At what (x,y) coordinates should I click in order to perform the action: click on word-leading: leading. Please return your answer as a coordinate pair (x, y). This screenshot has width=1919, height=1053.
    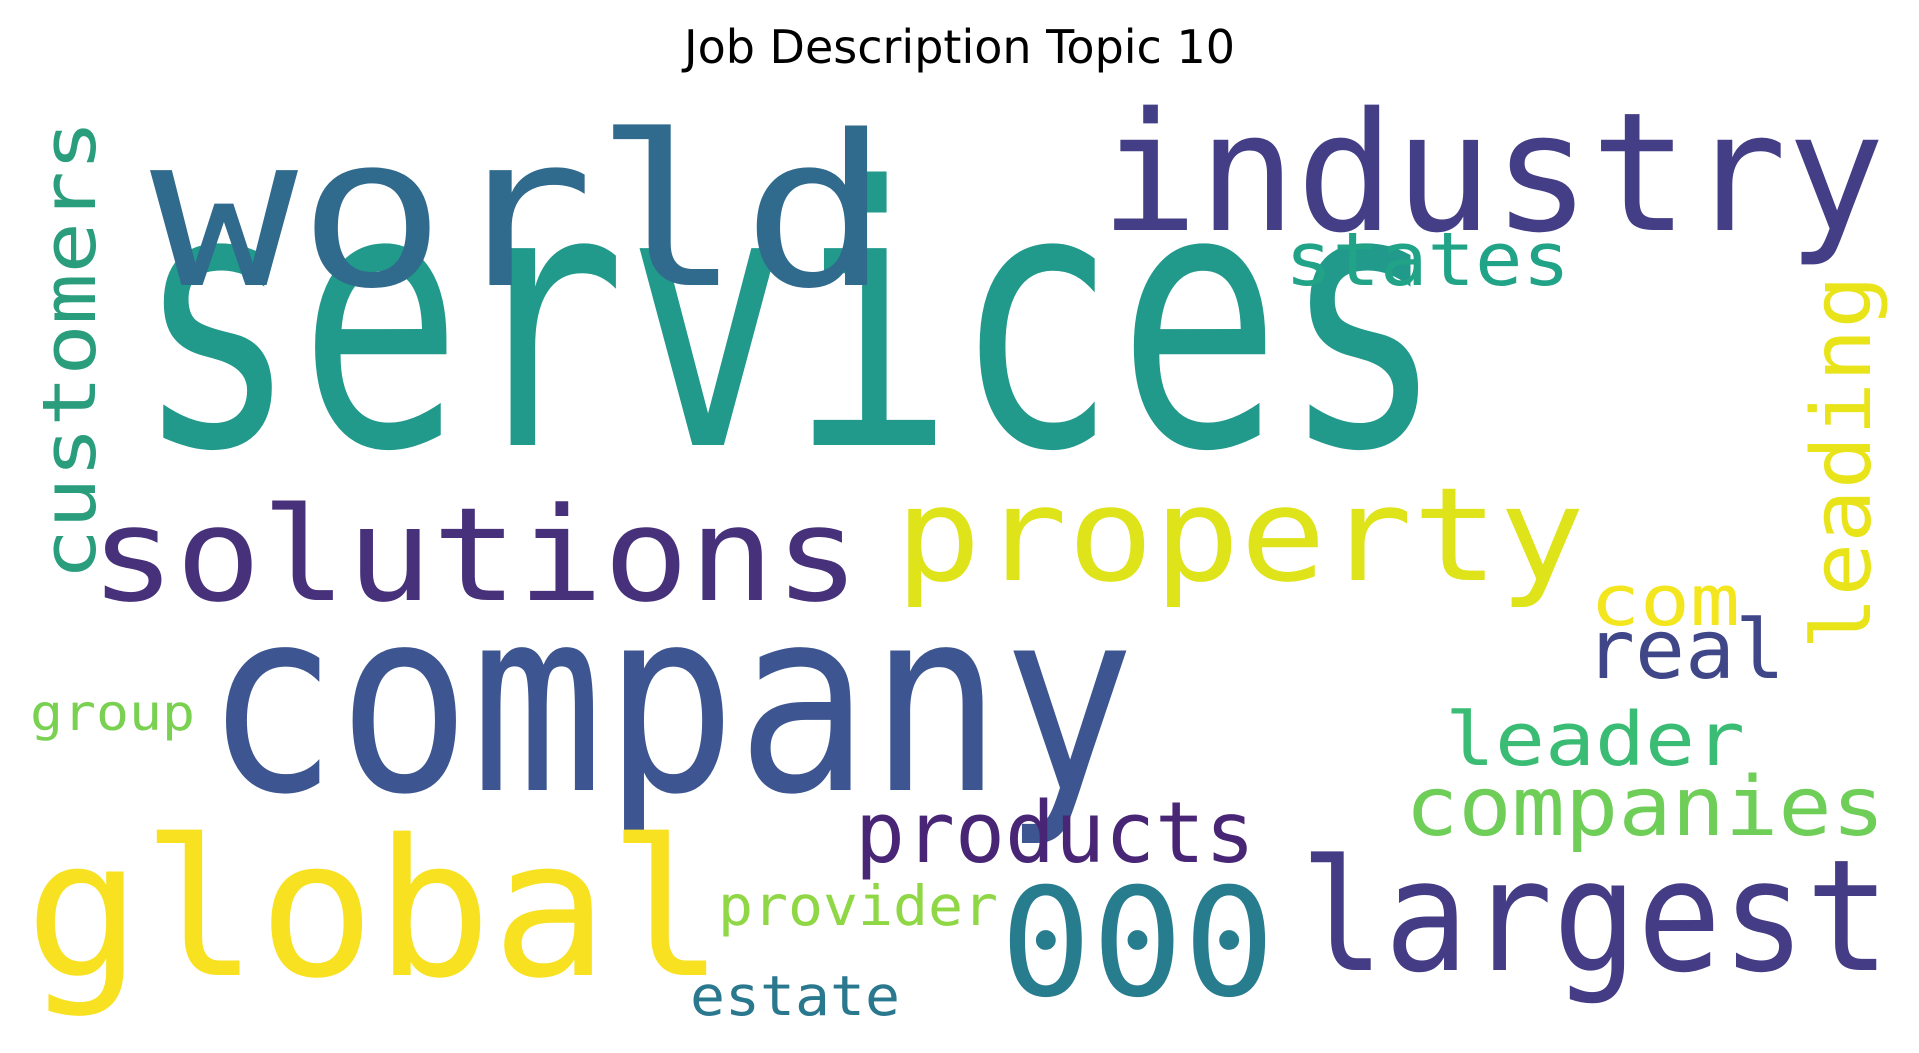
    Looking at the image, I should click on (1842, 462).